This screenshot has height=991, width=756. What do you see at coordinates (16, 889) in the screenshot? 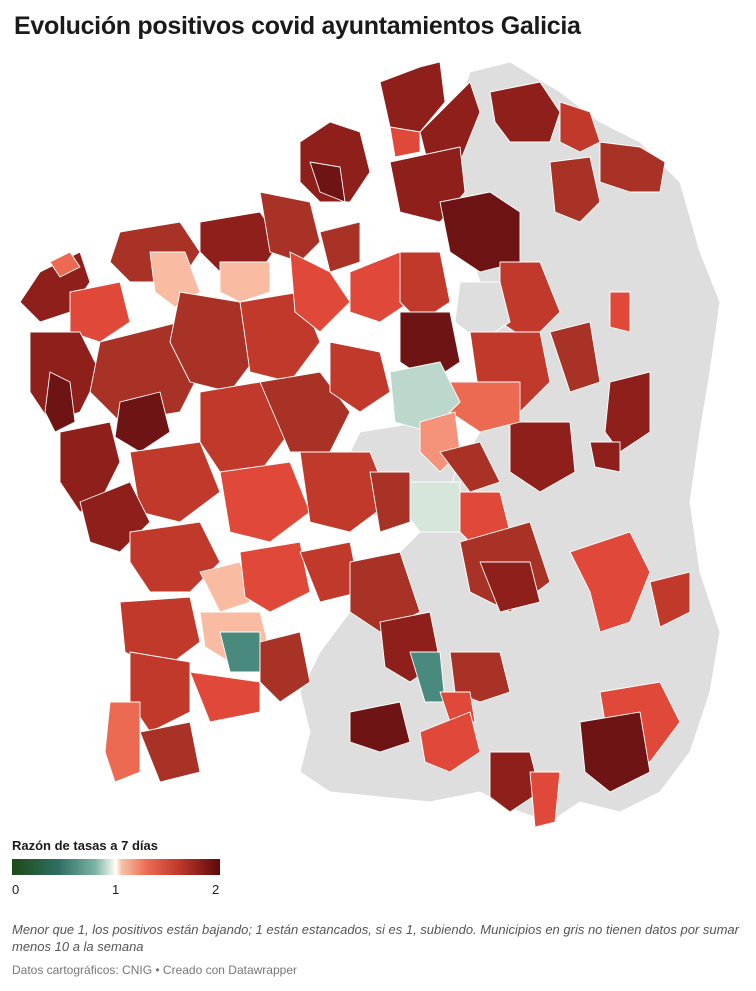
I see `legend-tick-min: 0` at bounding box center [16, 889].